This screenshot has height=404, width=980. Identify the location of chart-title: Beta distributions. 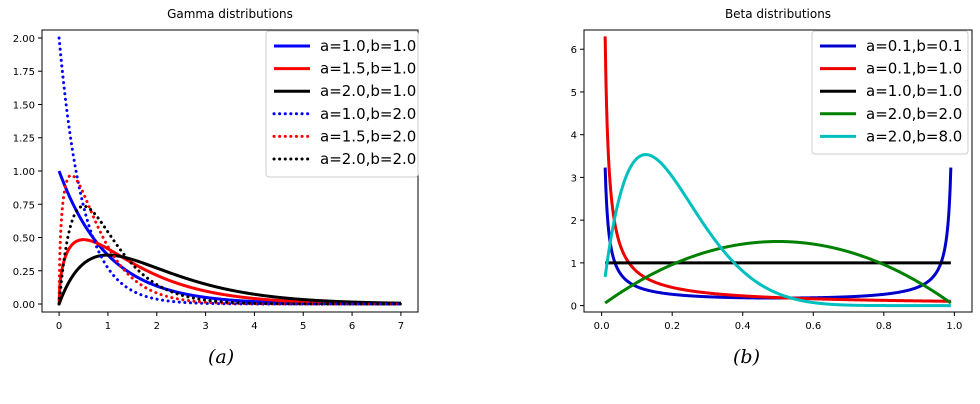
(778, 14).